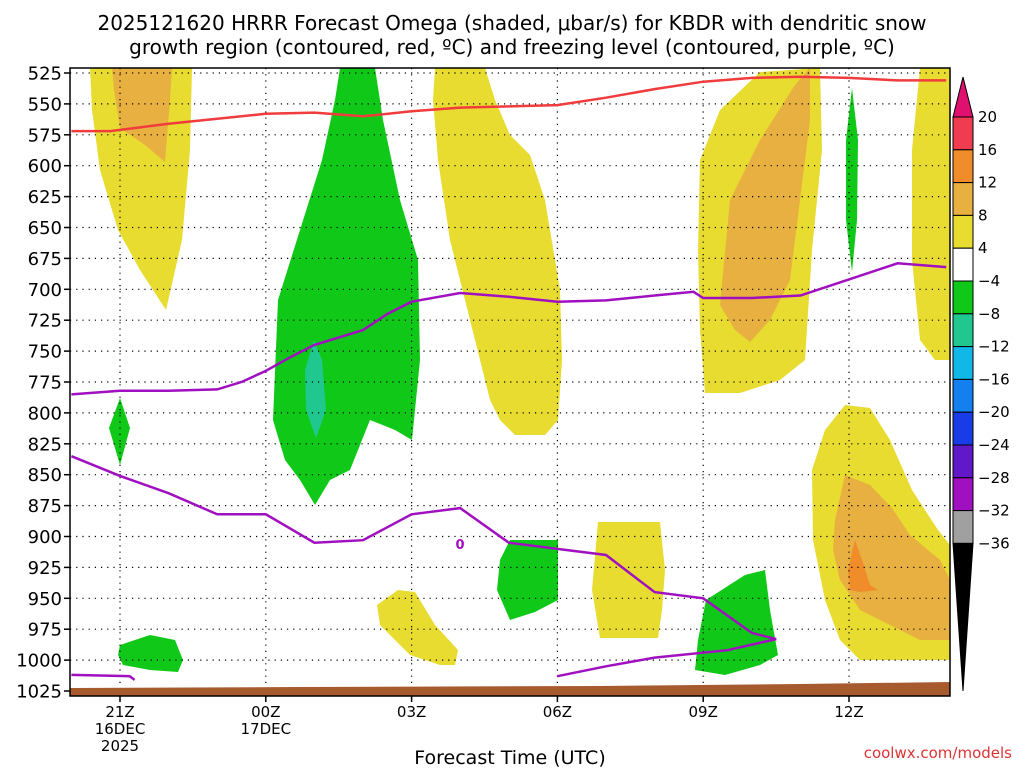  Describe the element at coordinates (994, 347) in the screenshot. I see `colorbar-label: −12` at that location.